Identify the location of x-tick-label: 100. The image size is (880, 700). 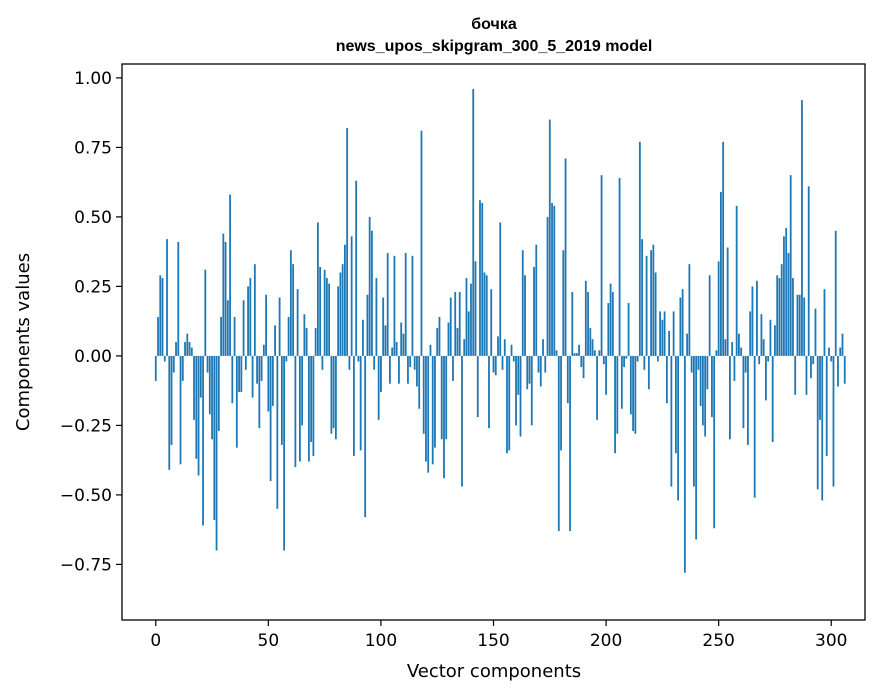
(381, 641).